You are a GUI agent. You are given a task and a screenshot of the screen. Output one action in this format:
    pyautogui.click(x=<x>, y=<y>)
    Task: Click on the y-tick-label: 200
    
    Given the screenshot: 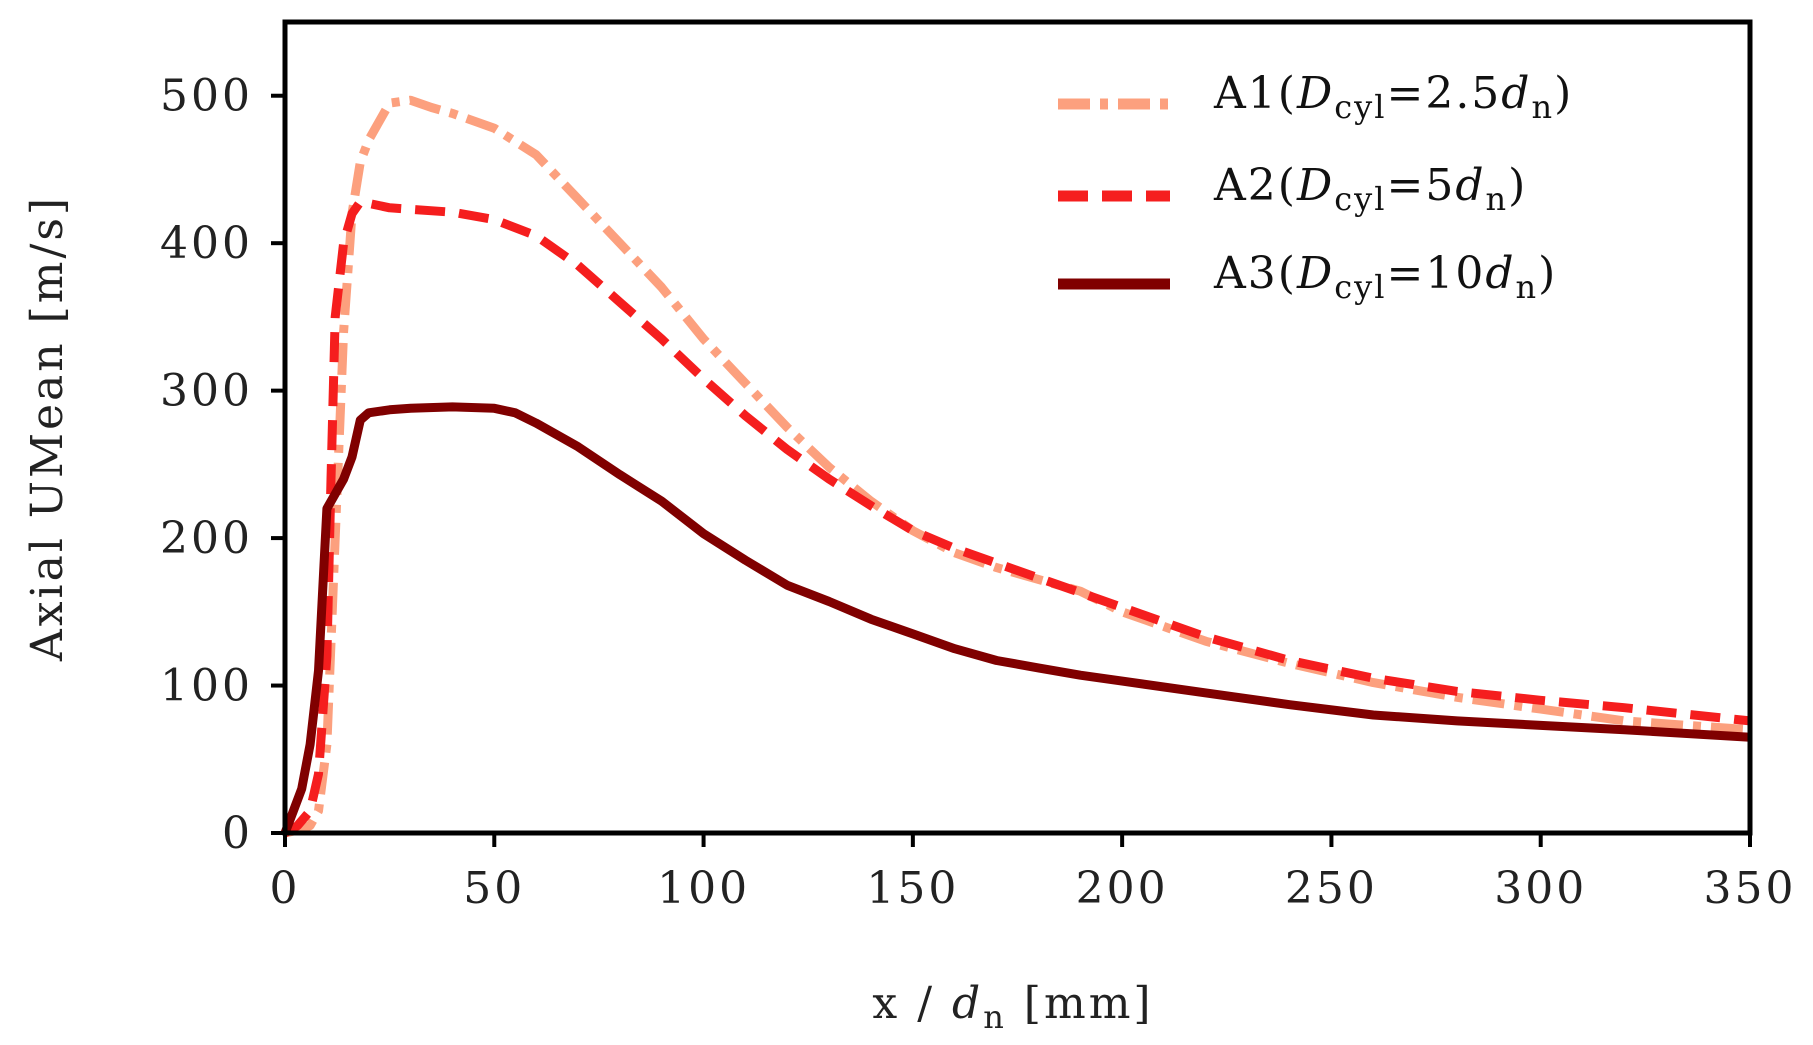 What is the action you would take?
    pyautogui.click(x=206, y=538)
    